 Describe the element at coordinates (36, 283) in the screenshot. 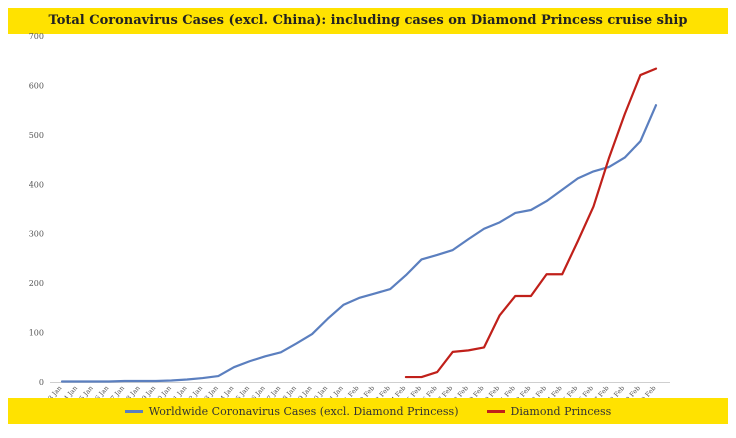

I see `y-tick-label: 200` at that location.